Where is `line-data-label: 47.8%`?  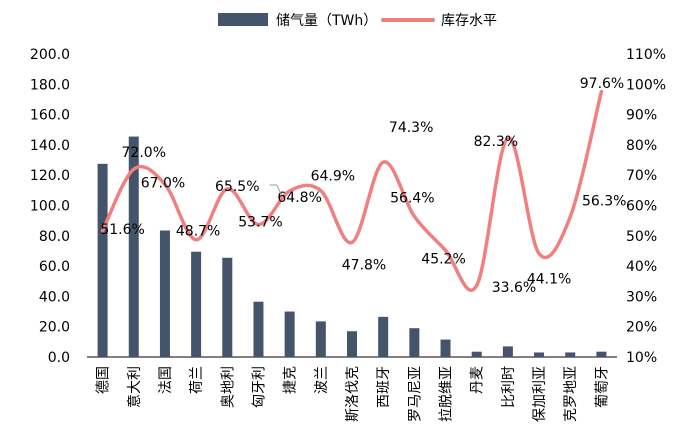 line-data-label: 47.8% is located at coordinates (364, 265).